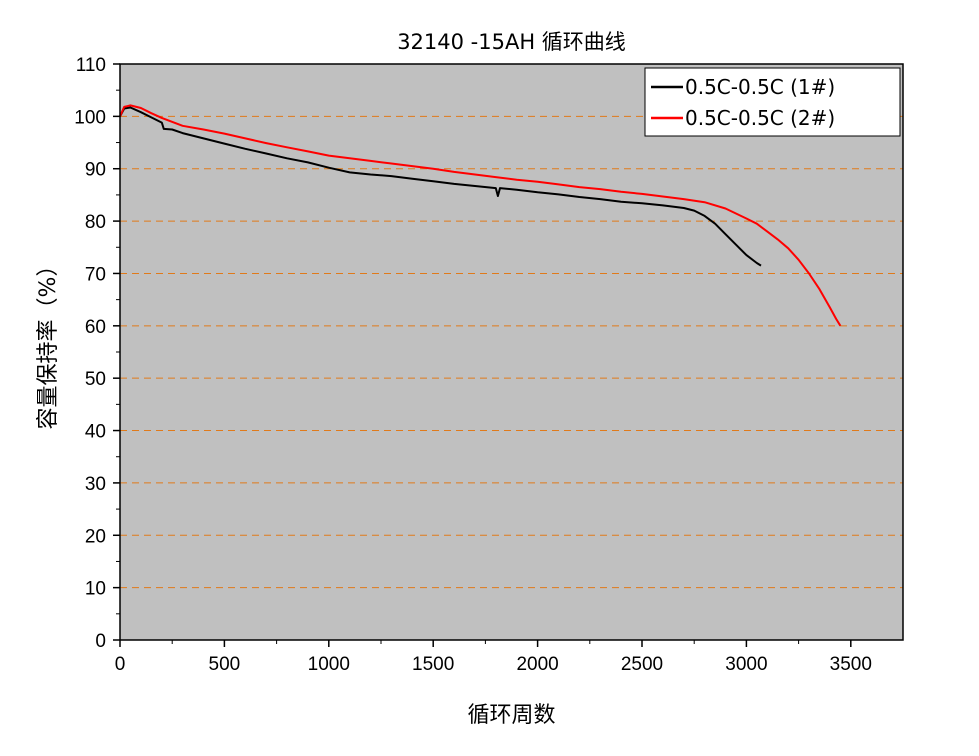  I want to click on y-tick-label: 110, so click(91, 65).